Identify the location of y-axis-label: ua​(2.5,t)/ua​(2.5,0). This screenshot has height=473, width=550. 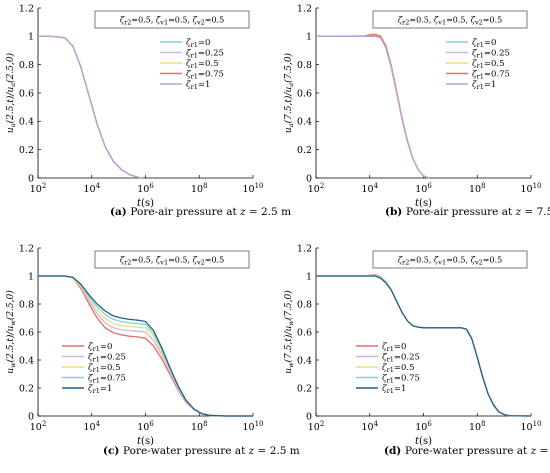
(11, 92).